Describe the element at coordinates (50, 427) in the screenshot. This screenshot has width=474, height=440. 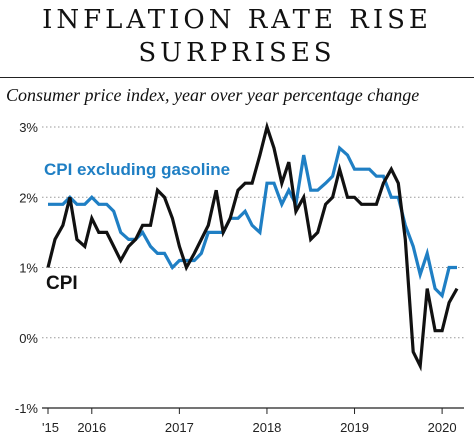
I see `x-tick-label: '15` at that location.